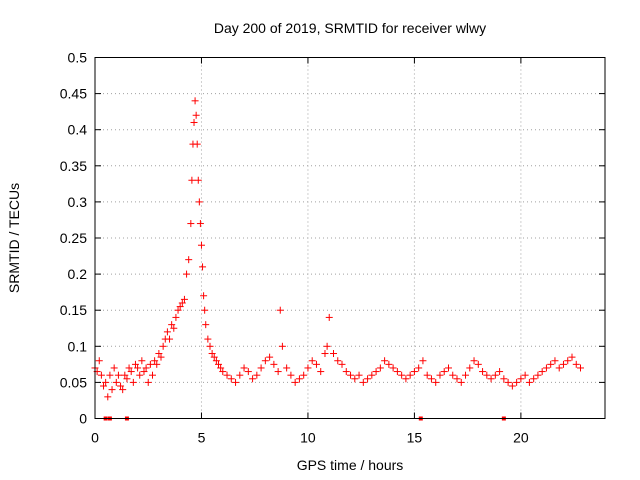 The height and width of the screenshot is (480, 640). Describe the element at coordinates (73, 310) in the screenshot. I see `y-tick-label: 0.15` at that location.